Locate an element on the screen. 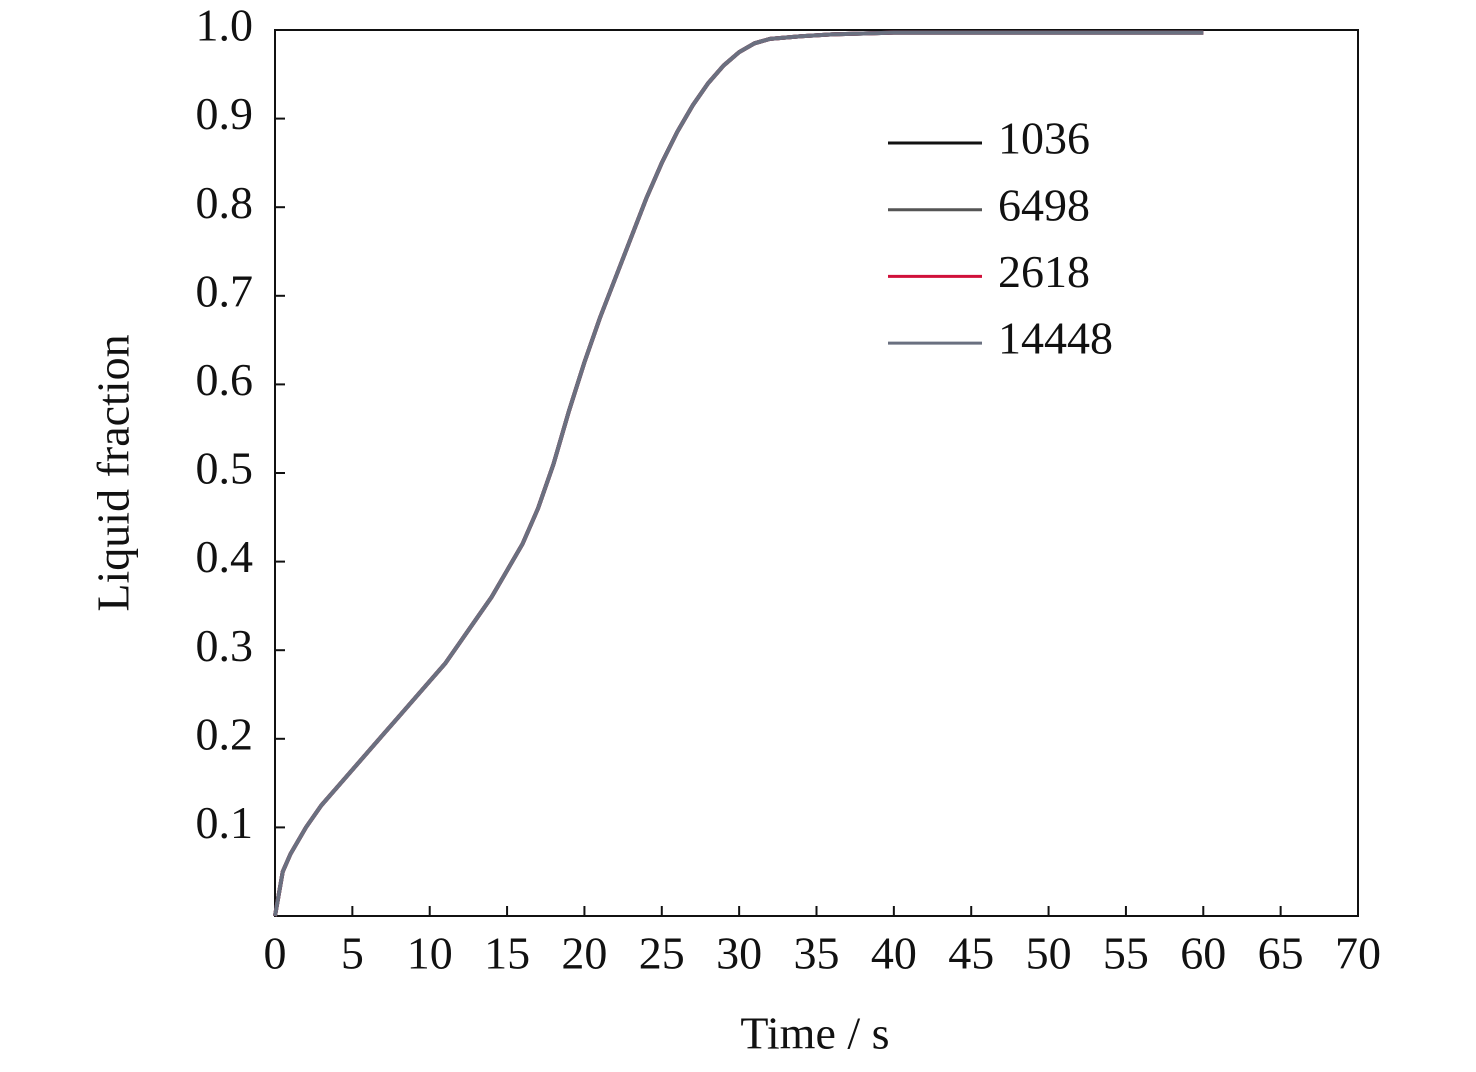 This screenshot has height=1072, width=1476. x-tick-label: 5 is located at coordinates (352, 953).